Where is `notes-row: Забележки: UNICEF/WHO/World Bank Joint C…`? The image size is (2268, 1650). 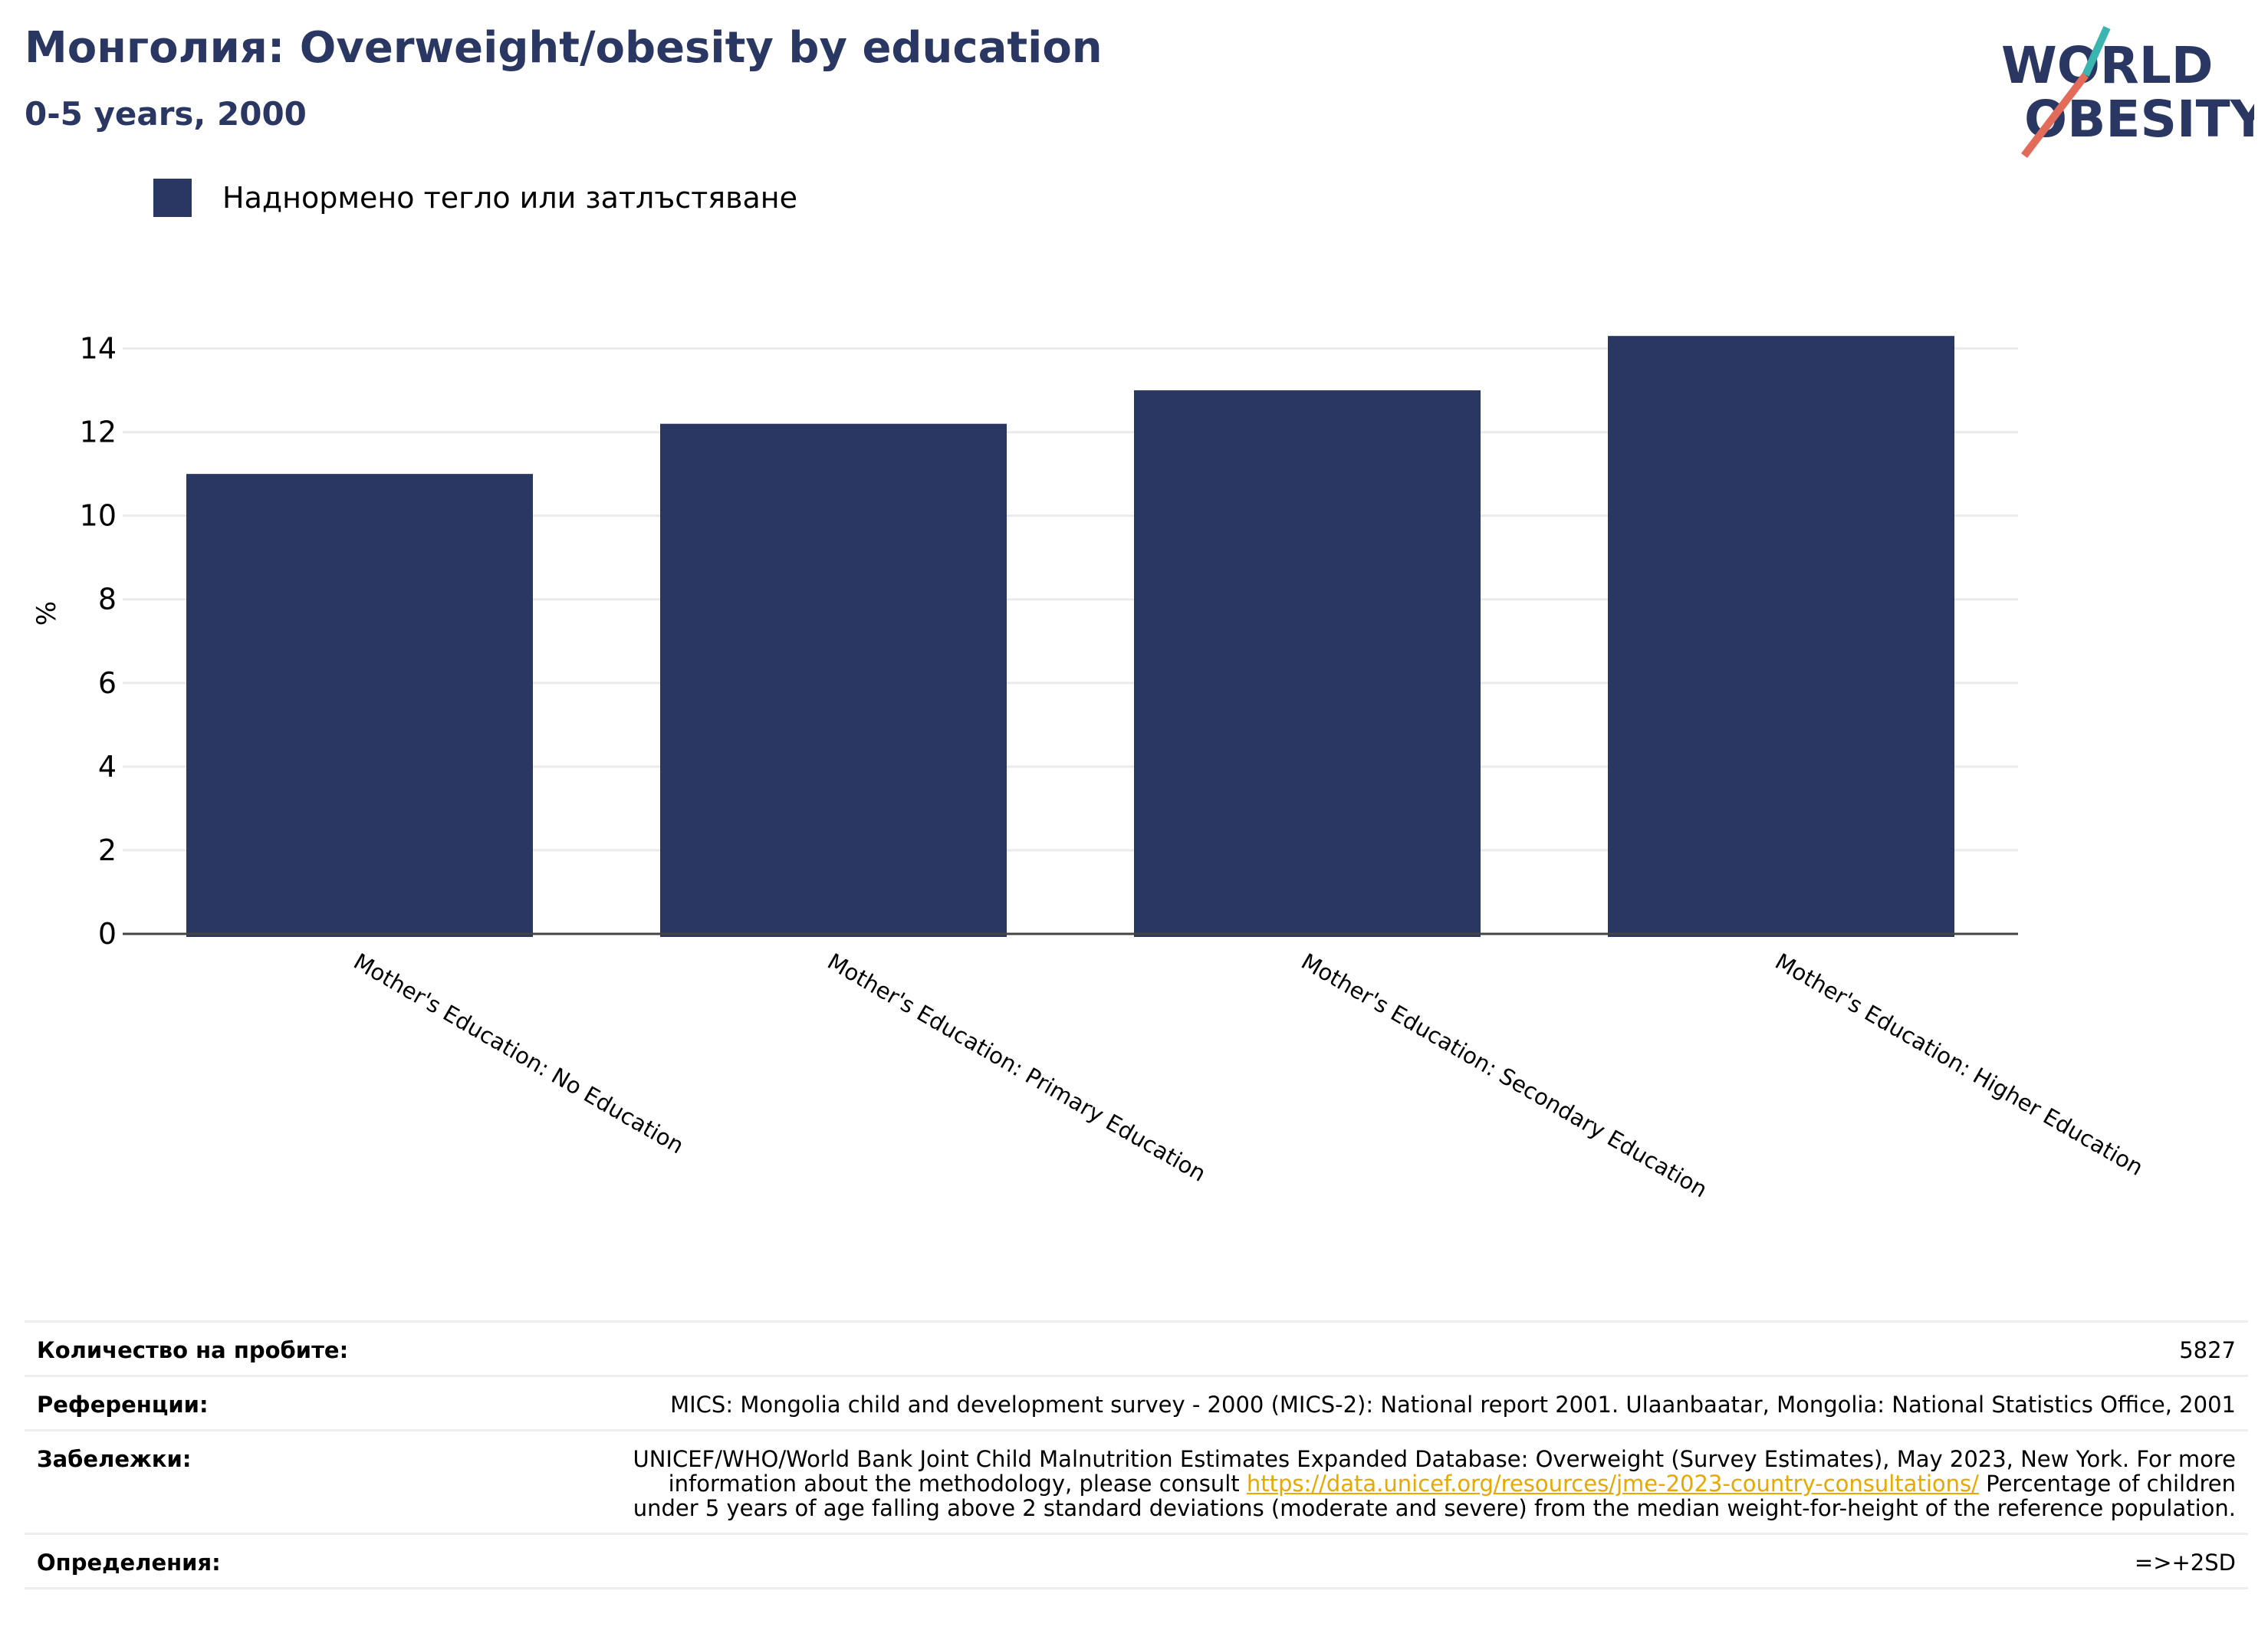 notes-row: Забележки: UNICEF/WHO/World Bank Joint C… is located at coordinates (1136, 1481).